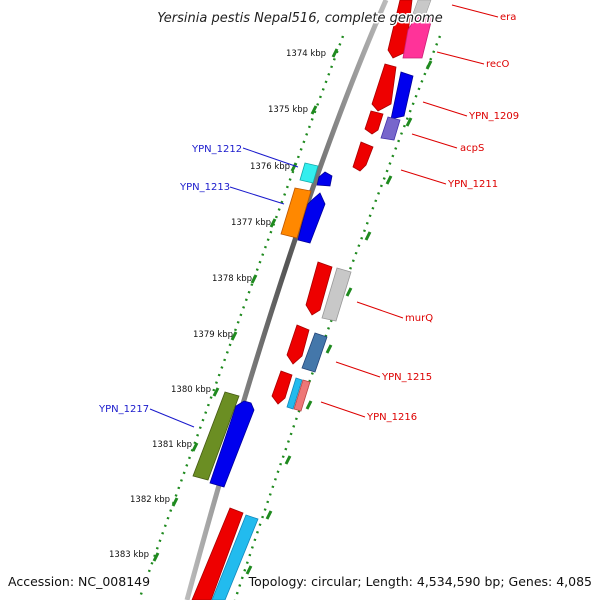  Describe the element at coordinates (270, 167) in the screenshot. I see `tick-label: 1376 kbp` at that location.